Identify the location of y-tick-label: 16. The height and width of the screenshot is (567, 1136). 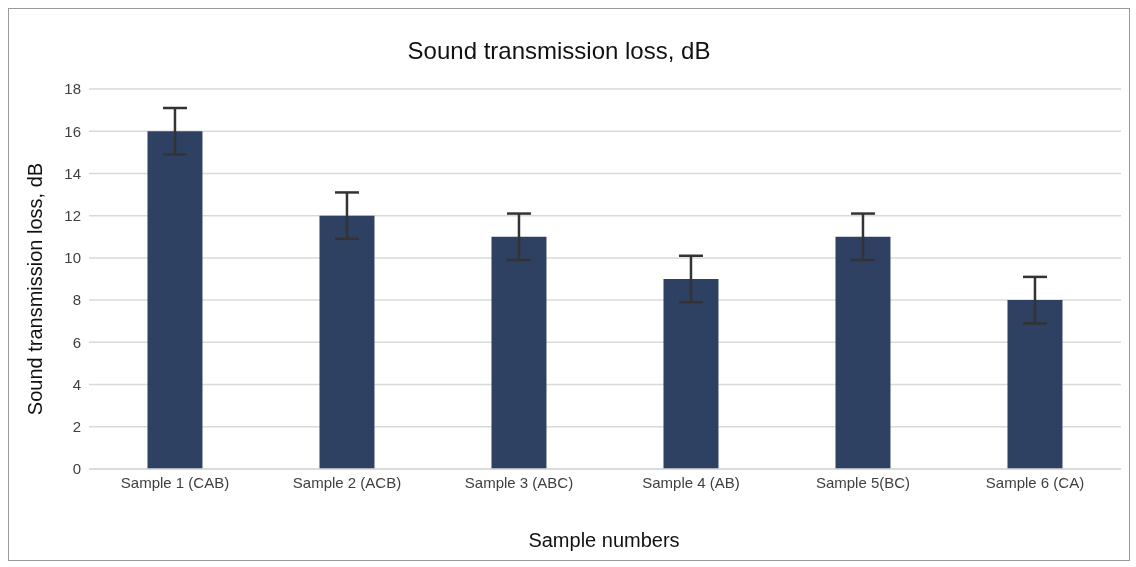
(72, 131).